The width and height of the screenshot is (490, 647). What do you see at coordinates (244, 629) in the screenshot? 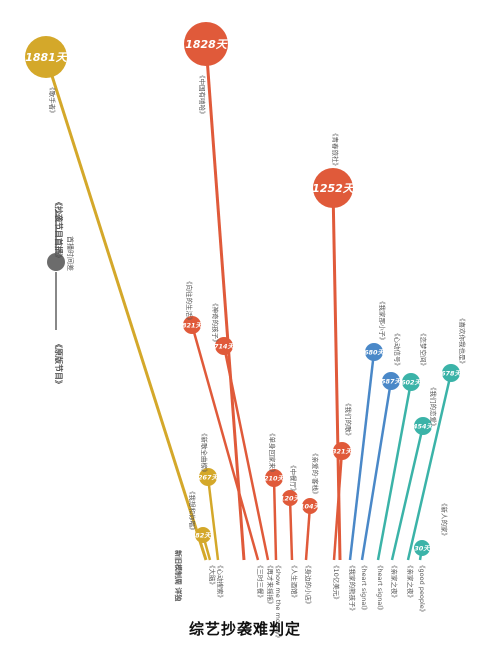
I see `chart-title: 综艺抄袭难判定` at bounding box center [244, 629].